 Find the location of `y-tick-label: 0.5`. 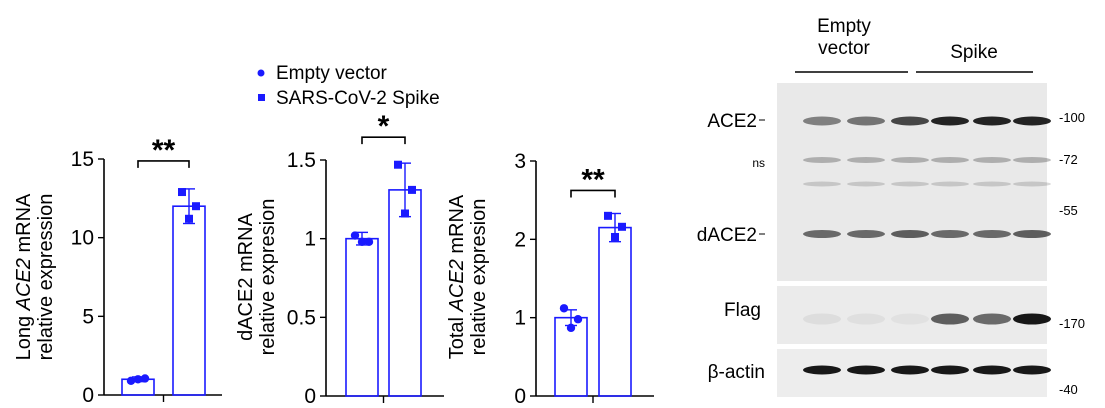

y-tick-label: 0.5 is located at coordinates (301, 317).